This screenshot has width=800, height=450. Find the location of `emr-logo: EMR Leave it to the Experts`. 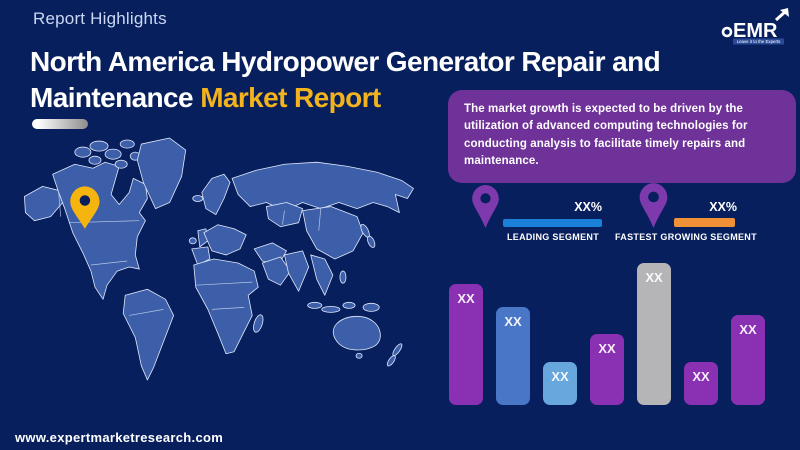

emr-logo: EMR Leave it to the Experts is located at coordinates (757, 26).